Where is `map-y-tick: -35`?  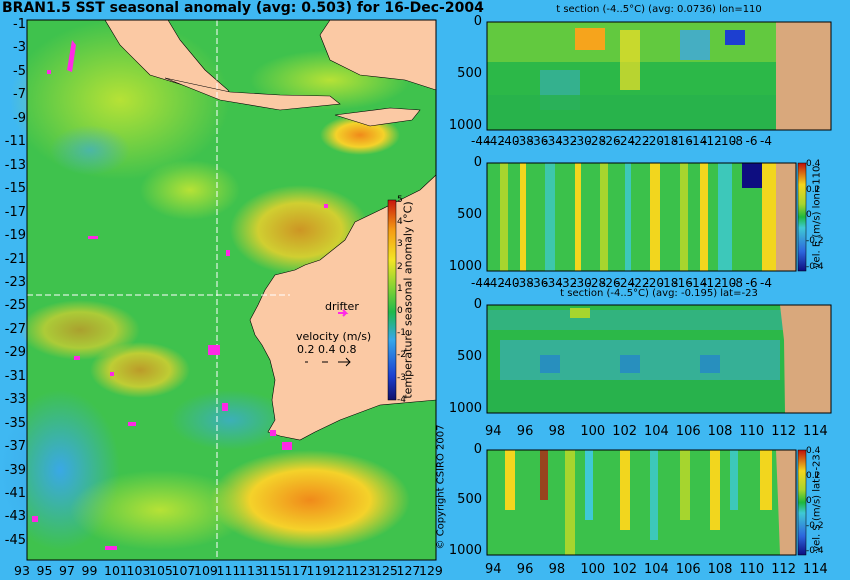 map-y-tick: -35 is located at coordinates (15, 423).